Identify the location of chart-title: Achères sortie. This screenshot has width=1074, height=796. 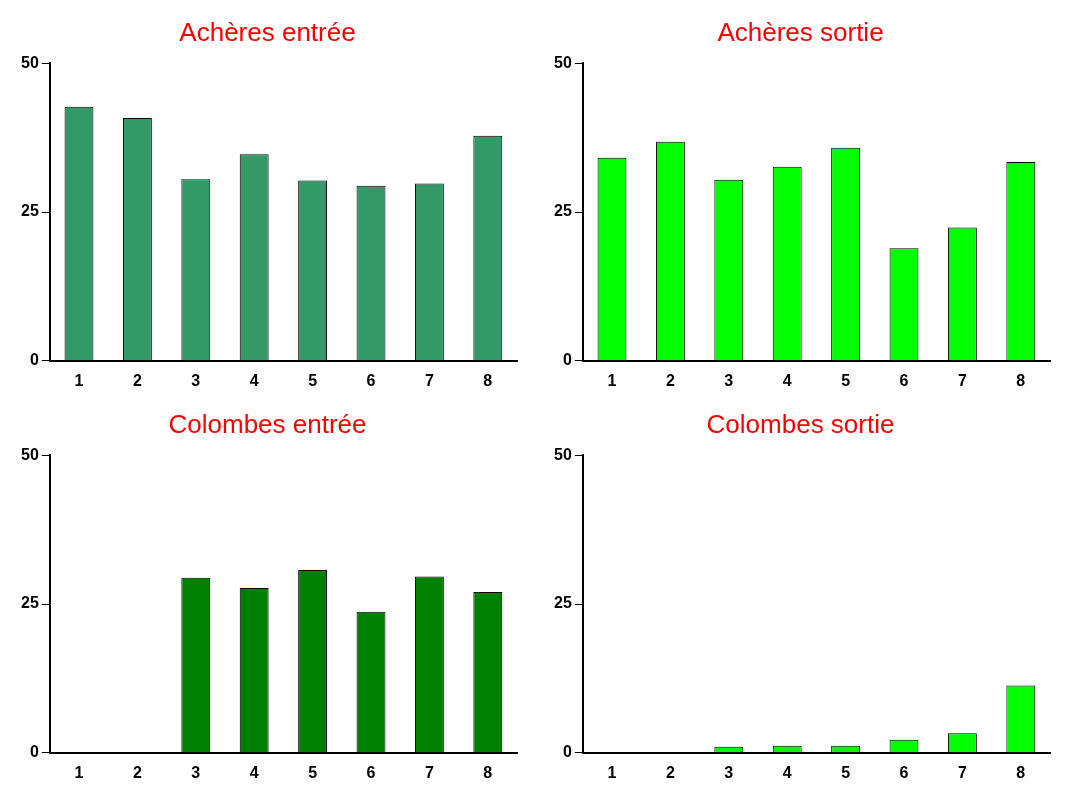
(800, 31).